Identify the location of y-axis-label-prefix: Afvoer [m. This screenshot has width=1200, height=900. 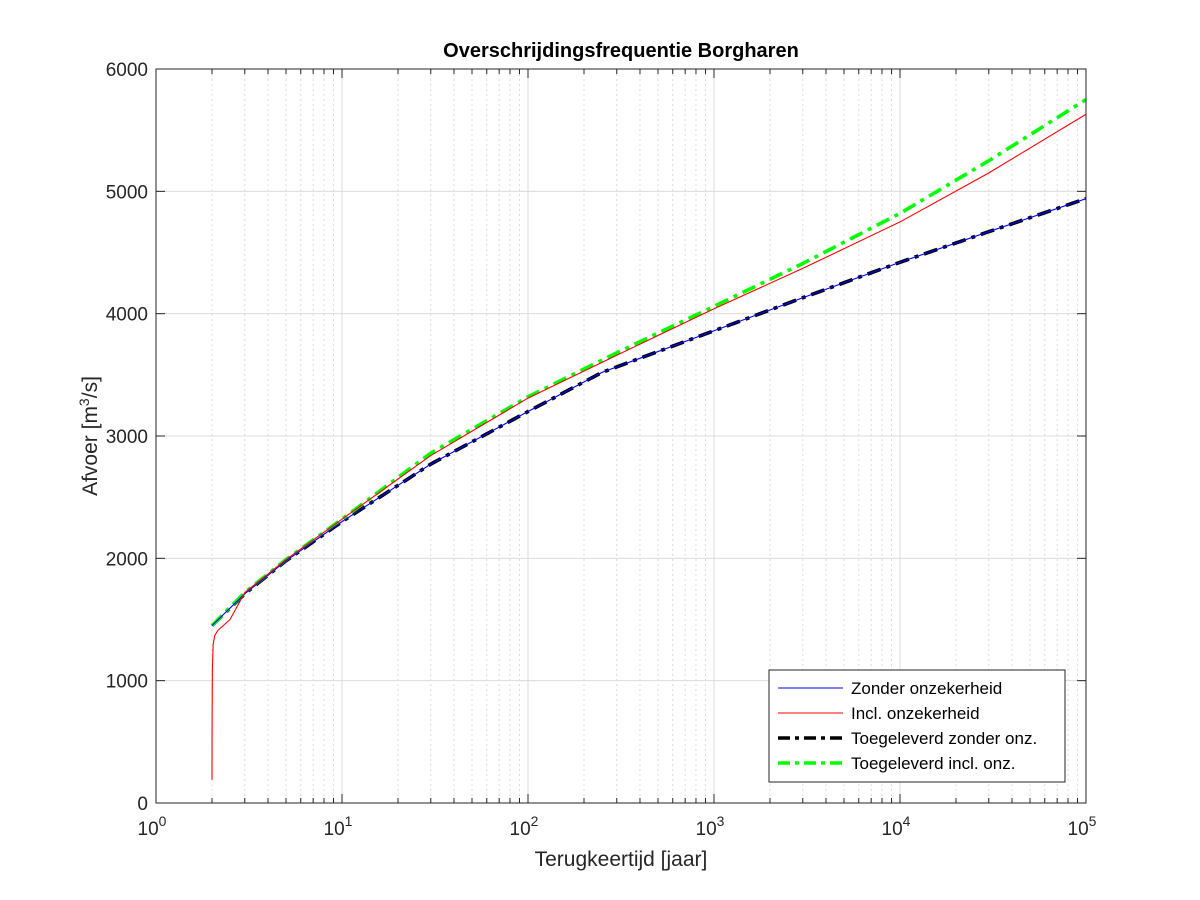
(90, 451).